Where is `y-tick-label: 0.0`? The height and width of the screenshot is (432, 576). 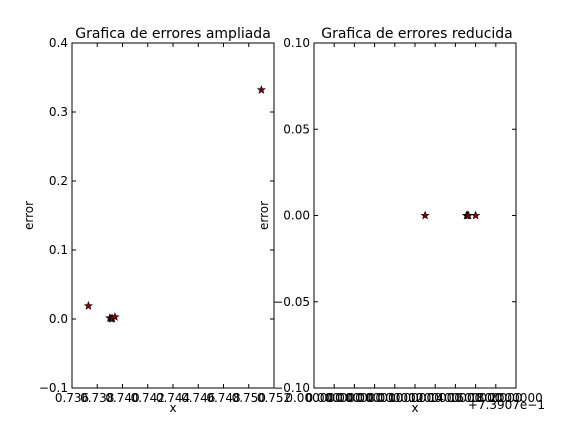 y-tick-label: 0.0 is located at coordinates (58, 319).